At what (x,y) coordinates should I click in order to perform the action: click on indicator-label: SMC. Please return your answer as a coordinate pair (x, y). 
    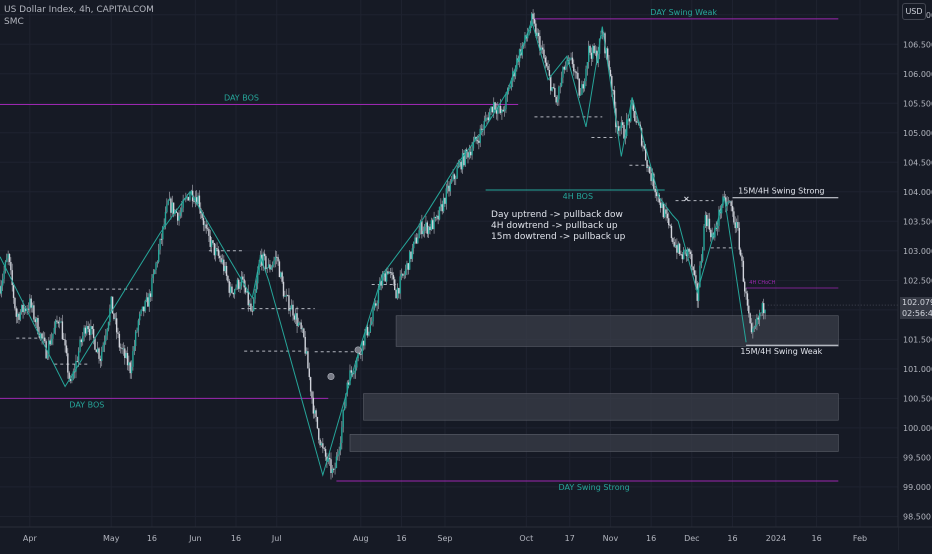
    Looking at the image, I should click on (14, 22).